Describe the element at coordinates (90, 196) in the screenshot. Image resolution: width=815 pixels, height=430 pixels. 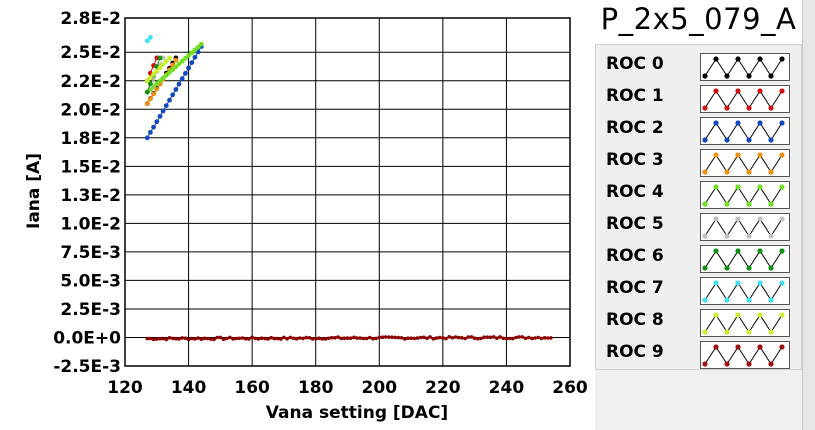
I see `y-tick-label: 1.3E-2` at that location.